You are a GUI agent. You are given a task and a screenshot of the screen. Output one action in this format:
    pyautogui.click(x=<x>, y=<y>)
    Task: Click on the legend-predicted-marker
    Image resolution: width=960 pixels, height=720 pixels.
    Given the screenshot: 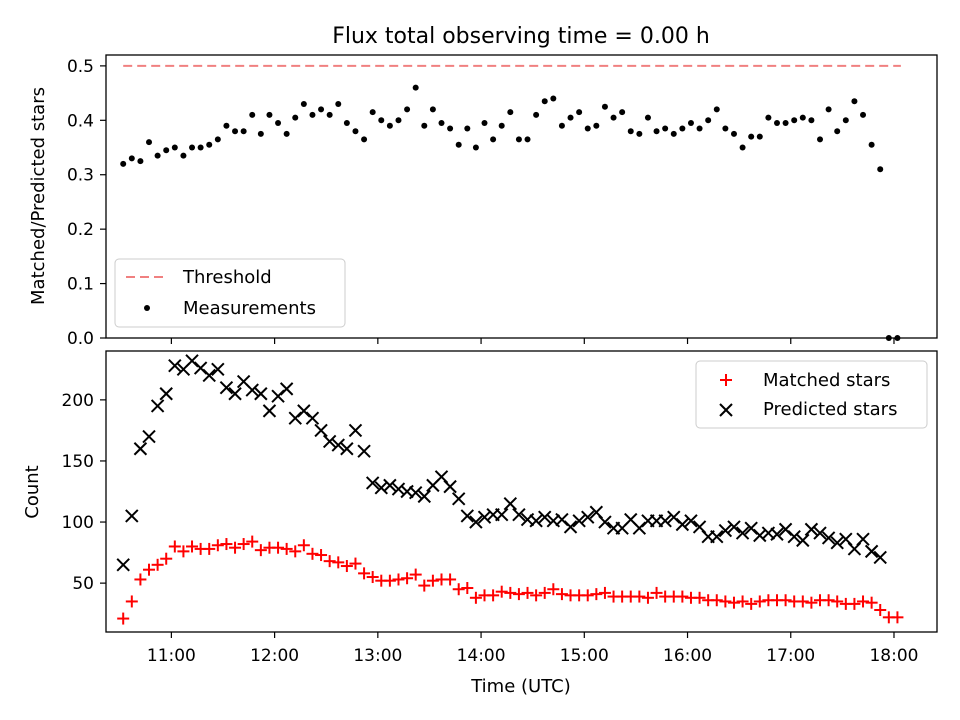 What is the action you would take?
    pyautogui.click(x=726, y=410)
    